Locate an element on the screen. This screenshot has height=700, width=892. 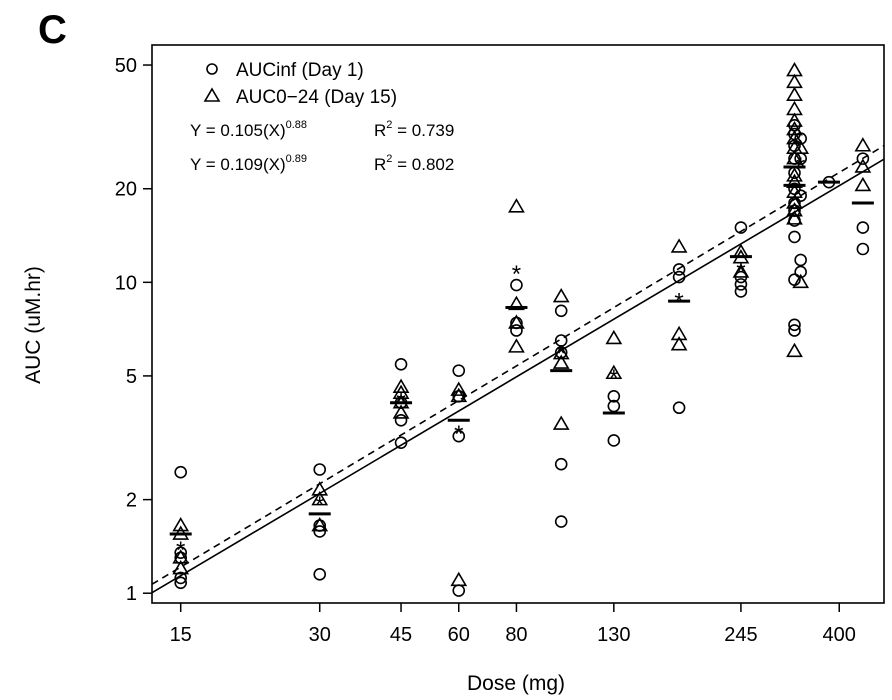
equation-day1-r2-sup: 2 is located at coordinates (389, 125).